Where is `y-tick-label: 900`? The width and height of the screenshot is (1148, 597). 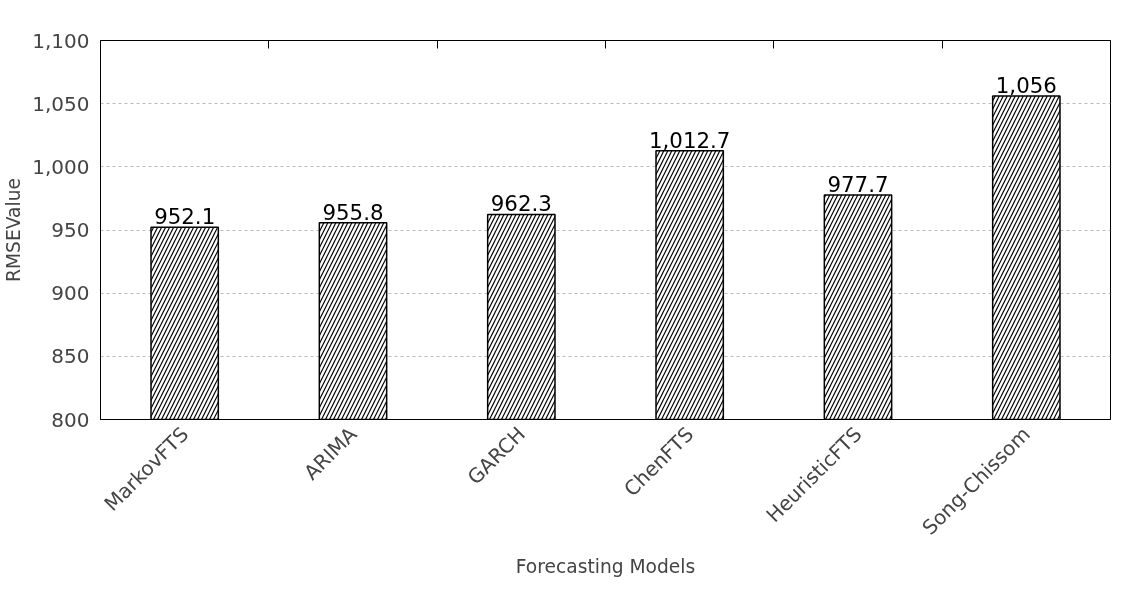
y-tick-label: 900 is located at coordinates (70, 293).